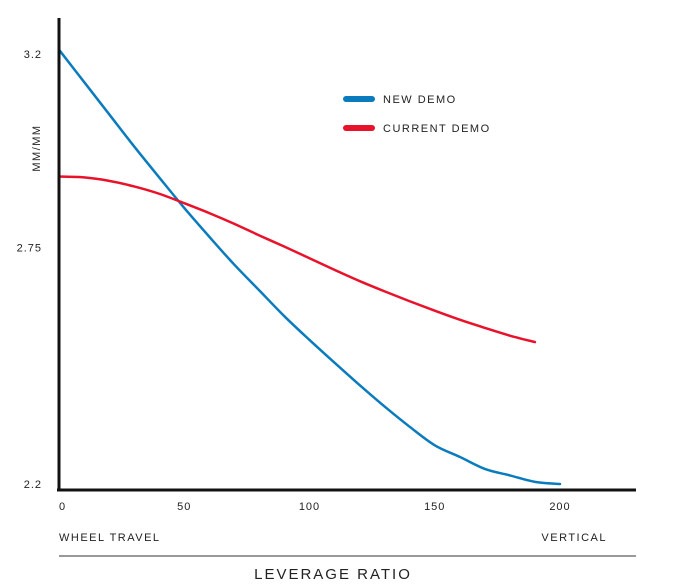 The height and width of the screenshot is (585, 674). What do you see at coordinates (184, 507) in the screenshot?
I see `x-tick-label: 50` at bounding box center [184, 507].